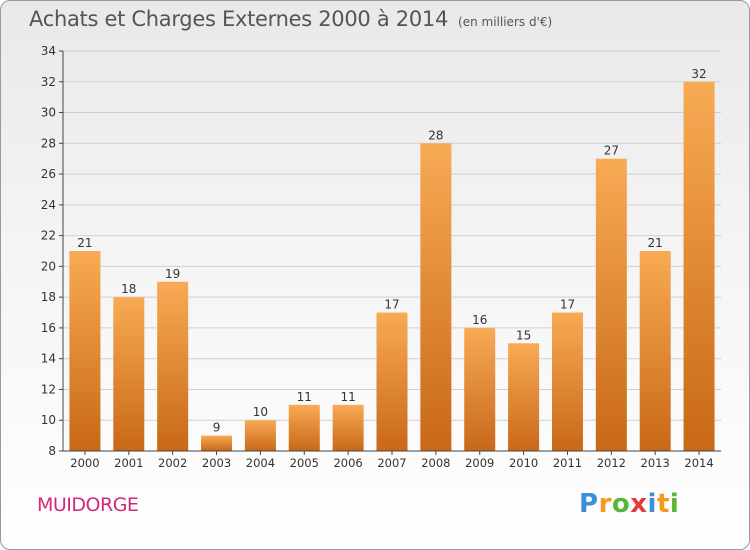 Image resolution: width=750 pixels, height=550 pixels. I want to click on proxiti-logo-letter: t, so click(663, 504).